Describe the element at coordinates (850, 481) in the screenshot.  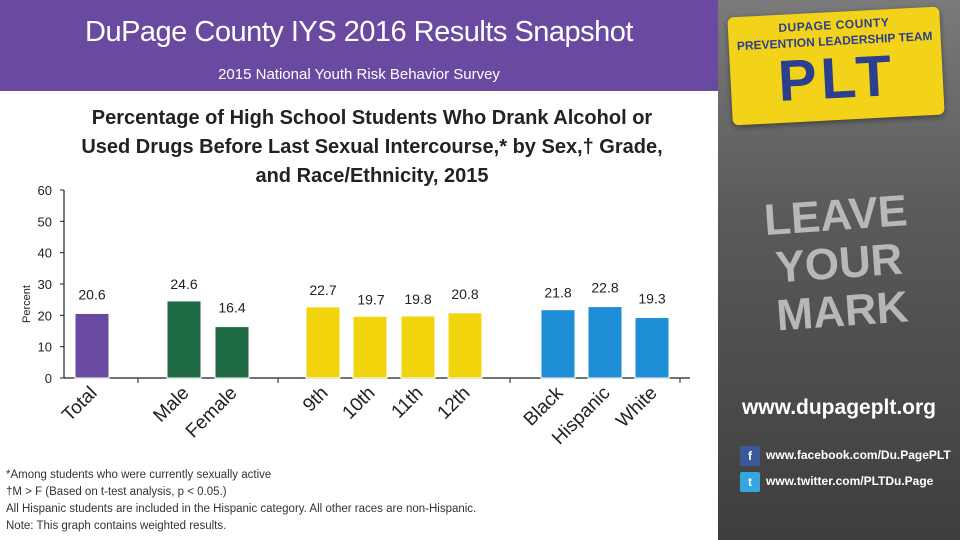
I see `twitter-url: www.twitter.com/PLTDu.Page` at that location.